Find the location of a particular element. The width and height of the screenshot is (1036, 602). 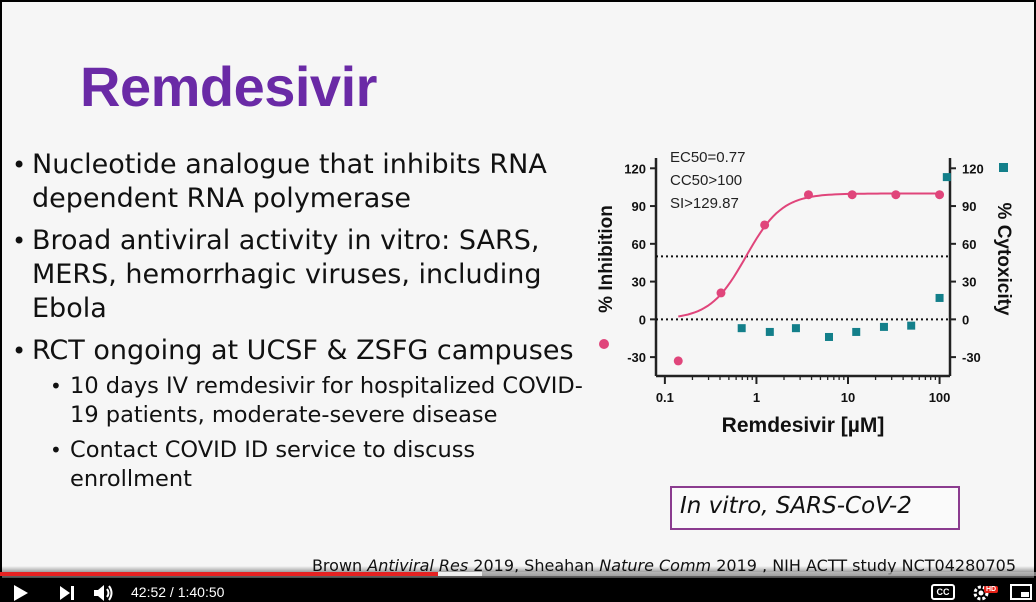

y-tick-label-left: 120 is located at coordinates (635, 168).